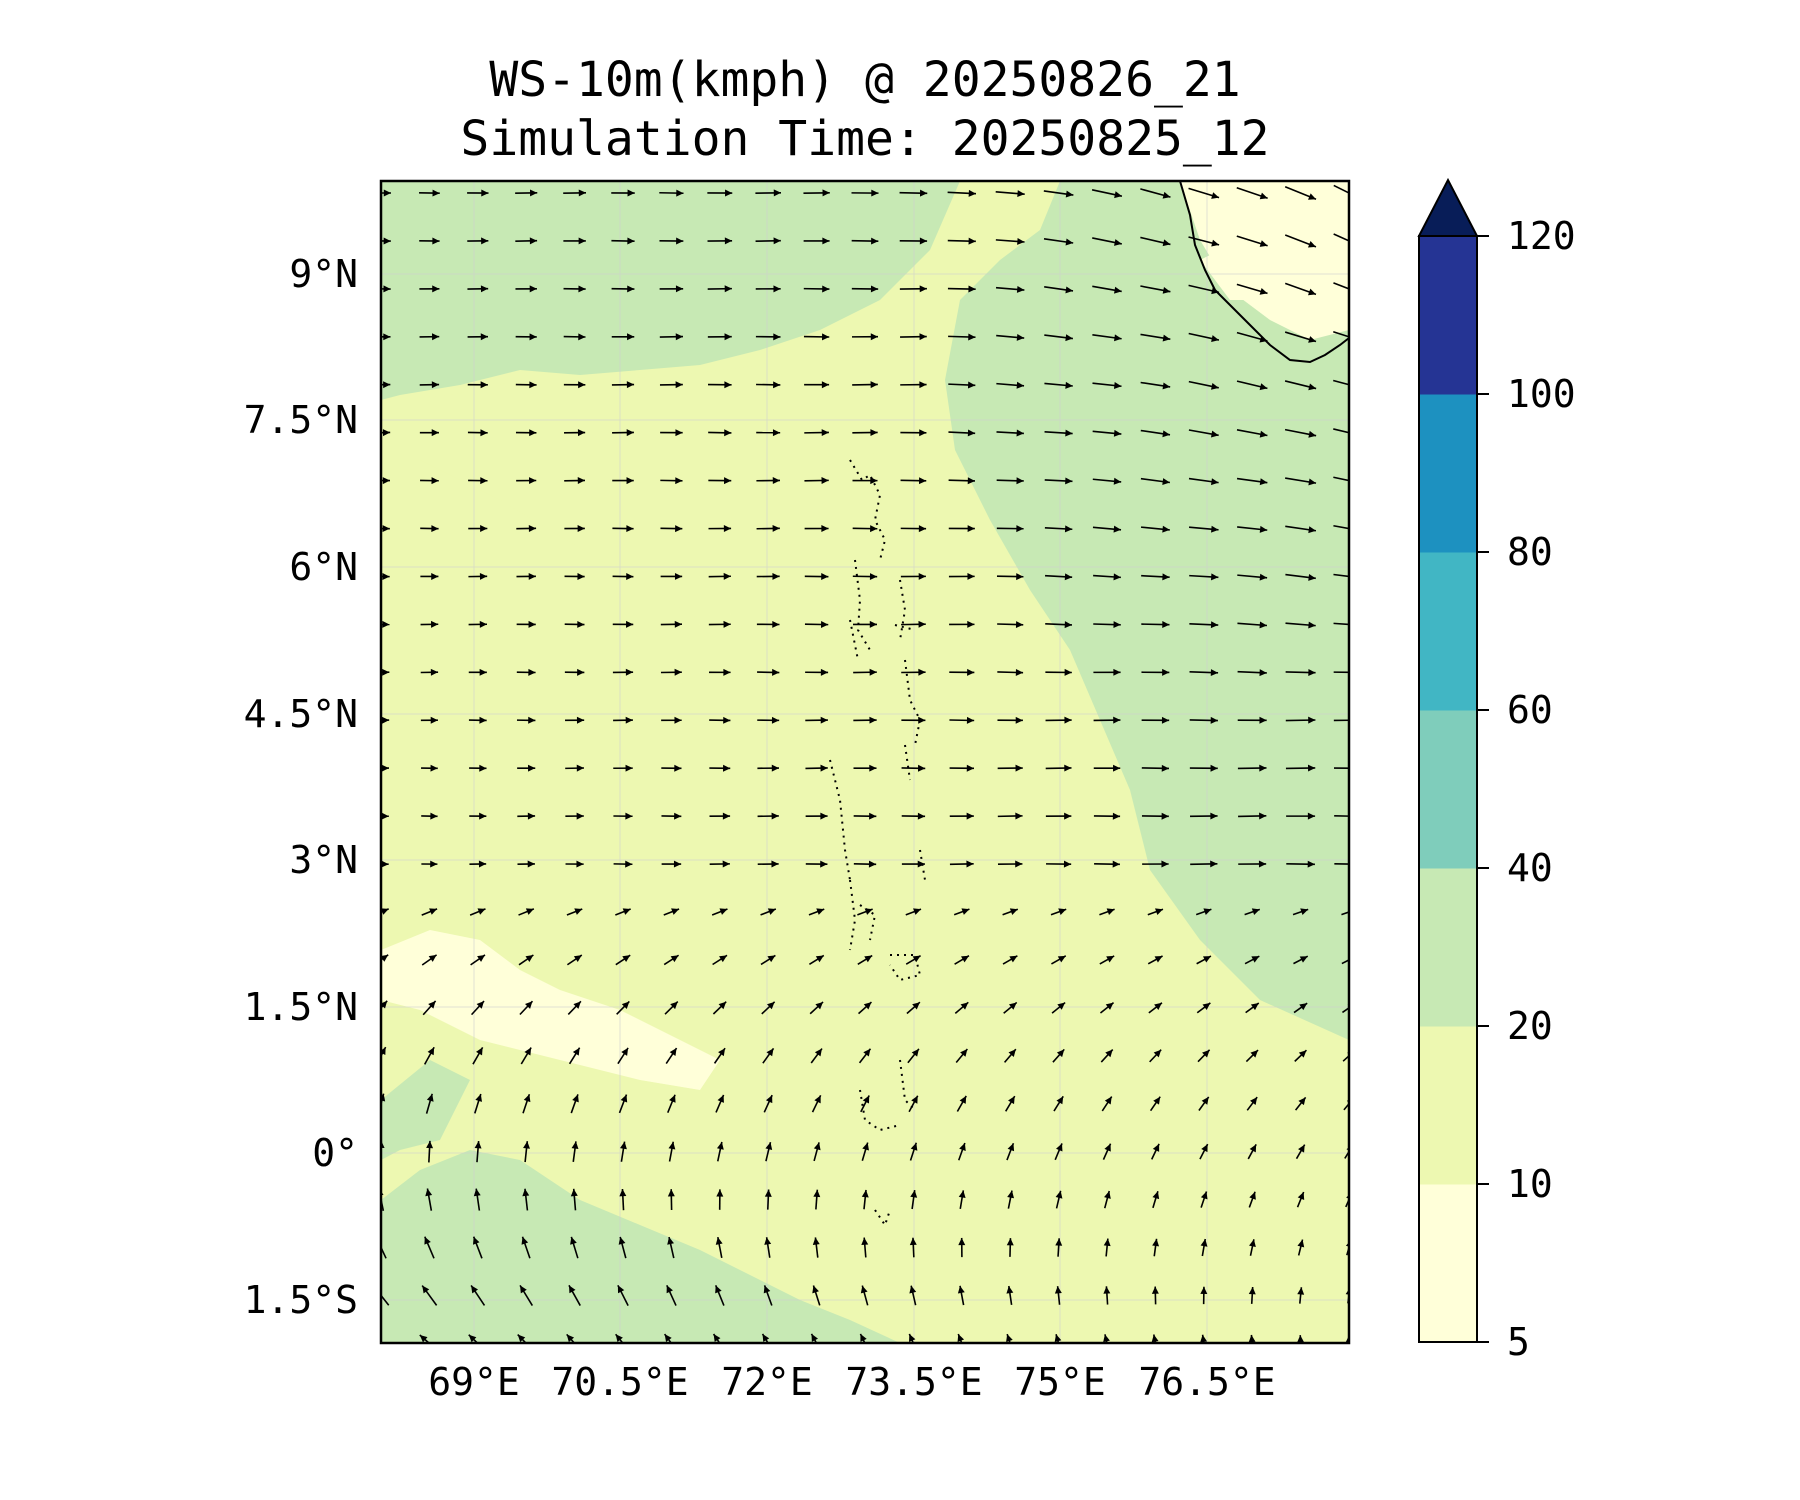  Describe the element at coordinates (474, 1382) in the screenshot. I see `lon-tick-label: 69°E` at that location.